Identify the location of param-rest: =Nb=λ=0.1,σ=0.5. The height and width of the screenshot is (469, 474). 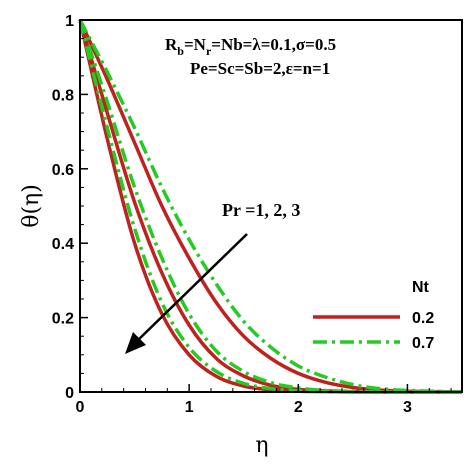
(273, 44).